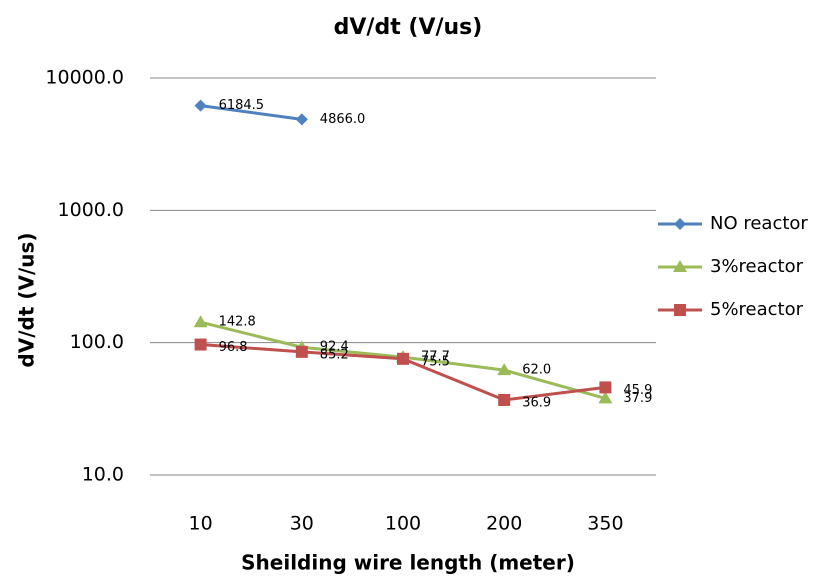  Describe the element at coordinates (343, 119) in the screenshot. I see `data-label: 4866.0` at that location.